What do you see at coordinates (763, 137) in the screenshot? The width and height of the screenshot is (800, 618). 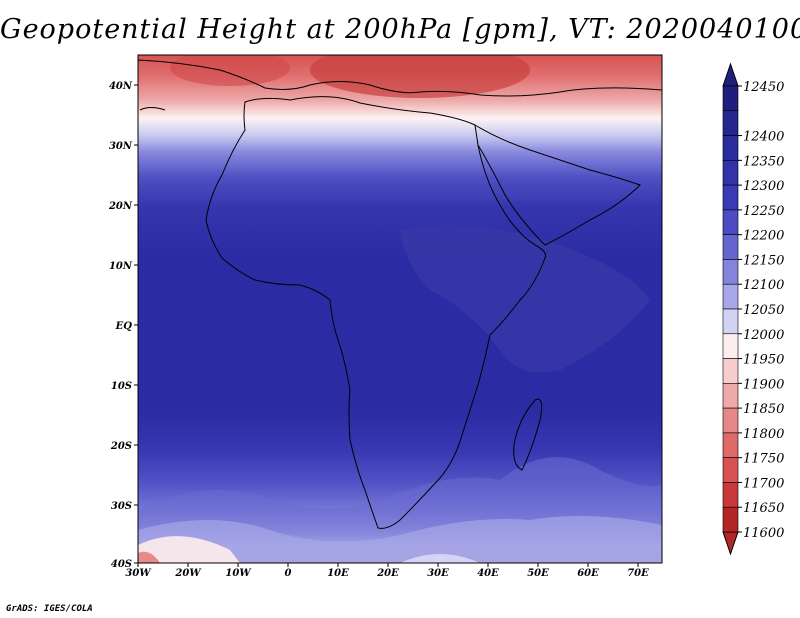 I see `colorbar-label: 12400` at bounding box center [763, 137].